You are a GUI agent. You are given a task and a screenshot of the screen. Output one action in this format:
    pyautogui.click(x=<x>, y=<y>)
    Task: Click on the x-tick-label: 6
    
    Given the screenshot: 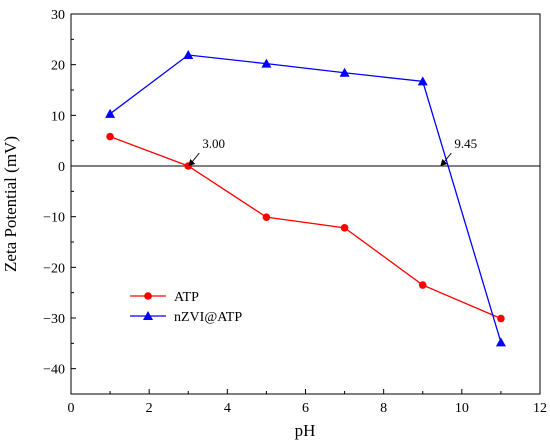 What is the action you would take?
    pyautogui.click(x=305, y=408)
    